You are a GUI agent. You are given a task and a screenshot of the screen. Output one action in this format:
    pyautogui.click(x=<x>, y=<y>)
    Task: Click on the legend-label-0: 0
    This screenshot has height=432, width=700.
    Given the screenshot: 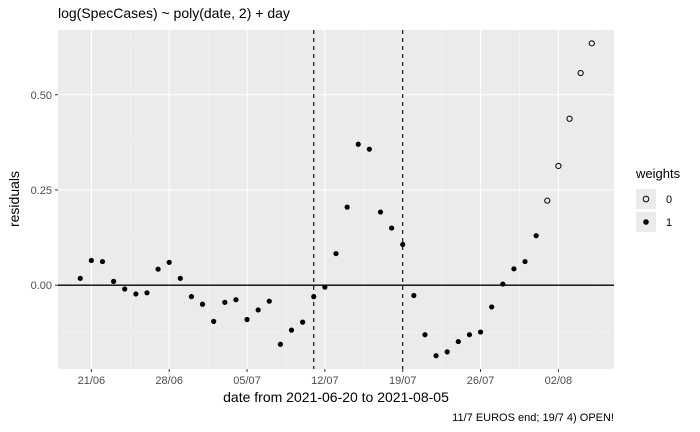 What is the action you would take?
    pyautogui.click(x=669, y=200)
    